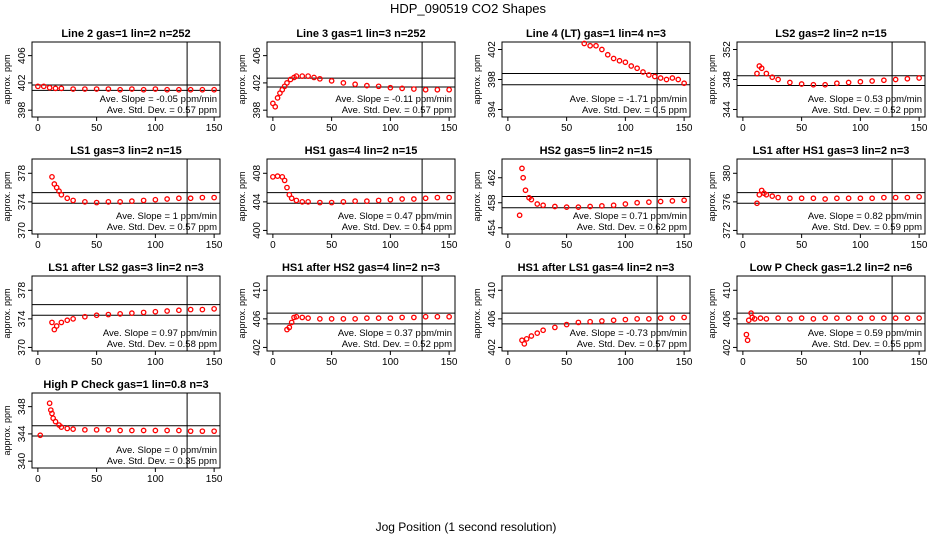 This screenshot has width=936, height=540. What do you see at coordinates (492, 227) in the screenshot?
I see `y-tick-label: 454` at bounding box center [492, 227].